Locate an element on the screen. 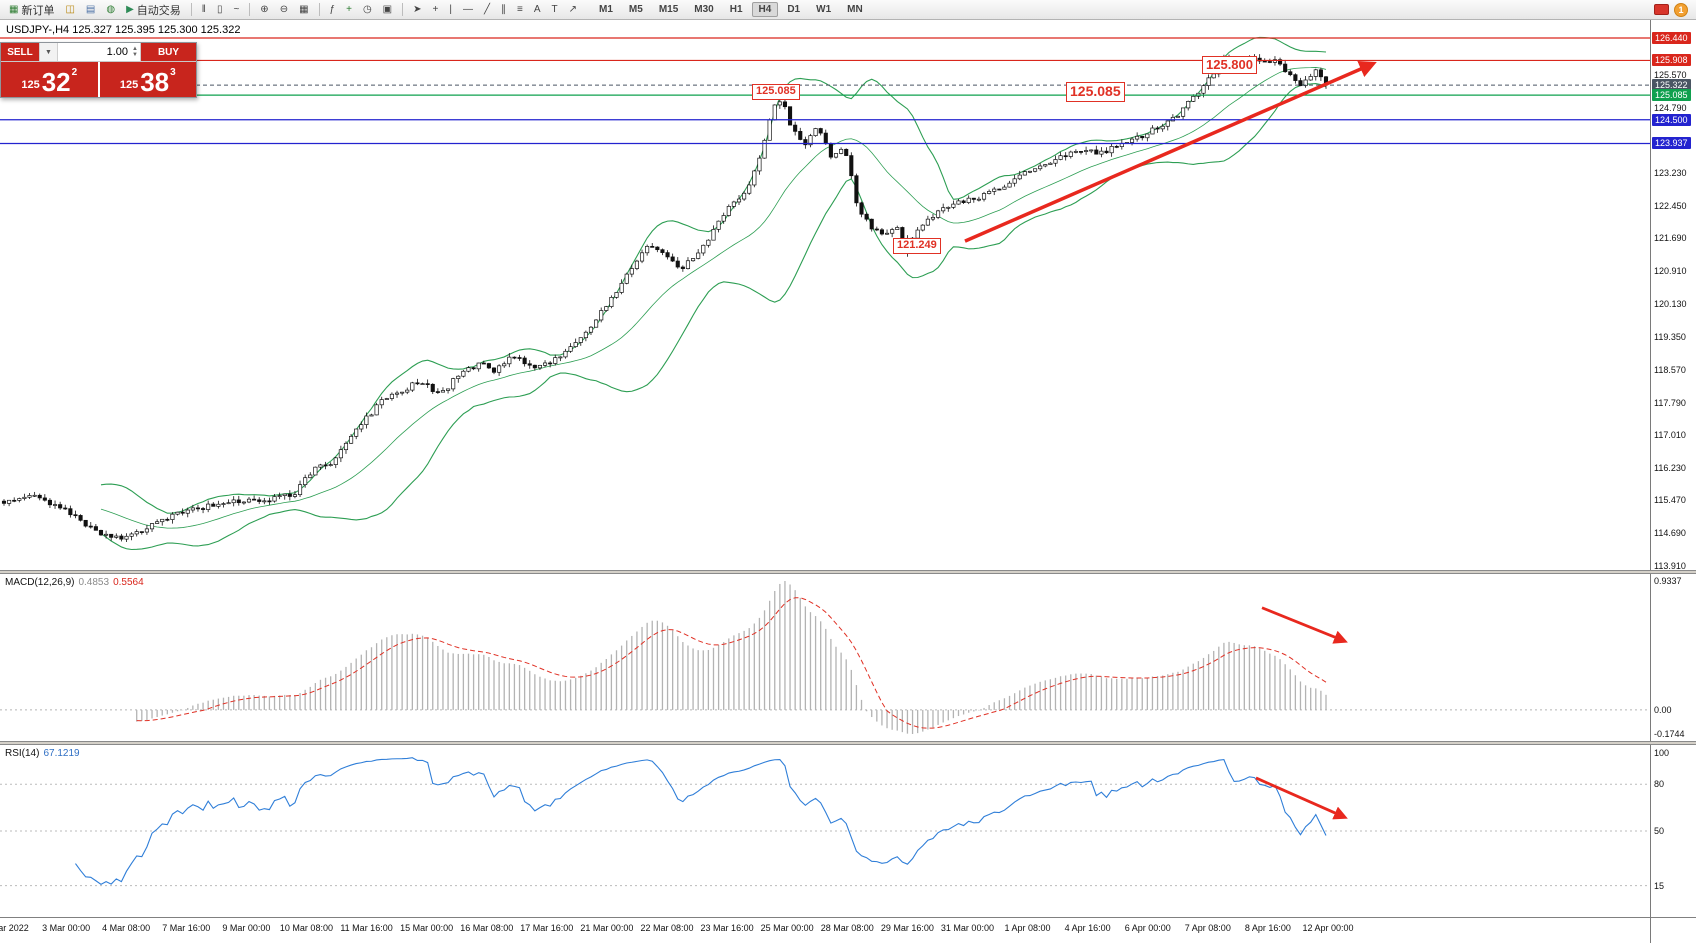 The width and height of the screenshot is (1696, 943). tile-windows-button: ▦ is located at coordinates (303, 9).